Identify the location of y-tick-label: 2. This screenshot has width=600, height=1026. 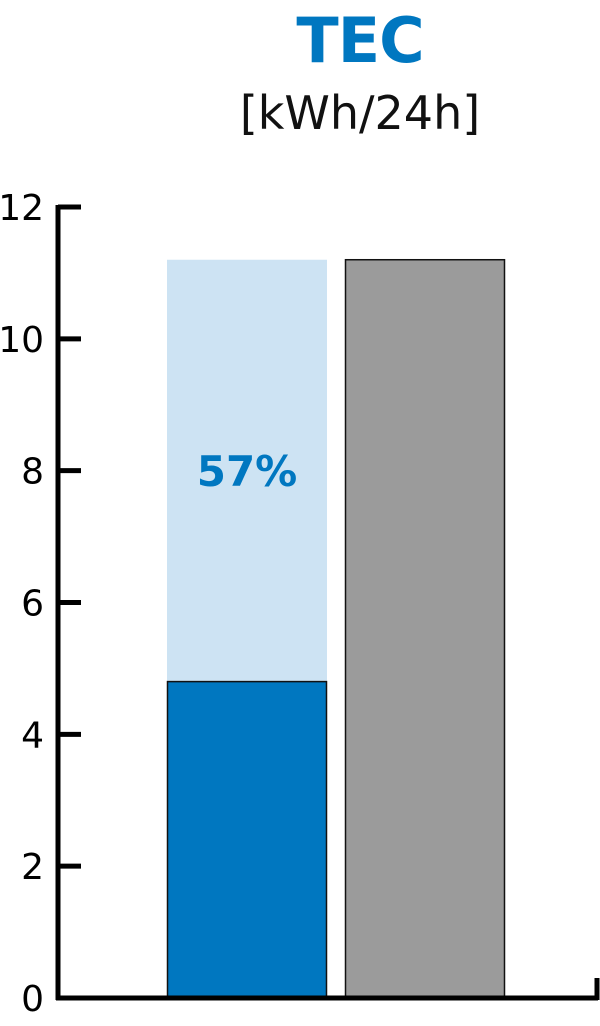
(32, 867).